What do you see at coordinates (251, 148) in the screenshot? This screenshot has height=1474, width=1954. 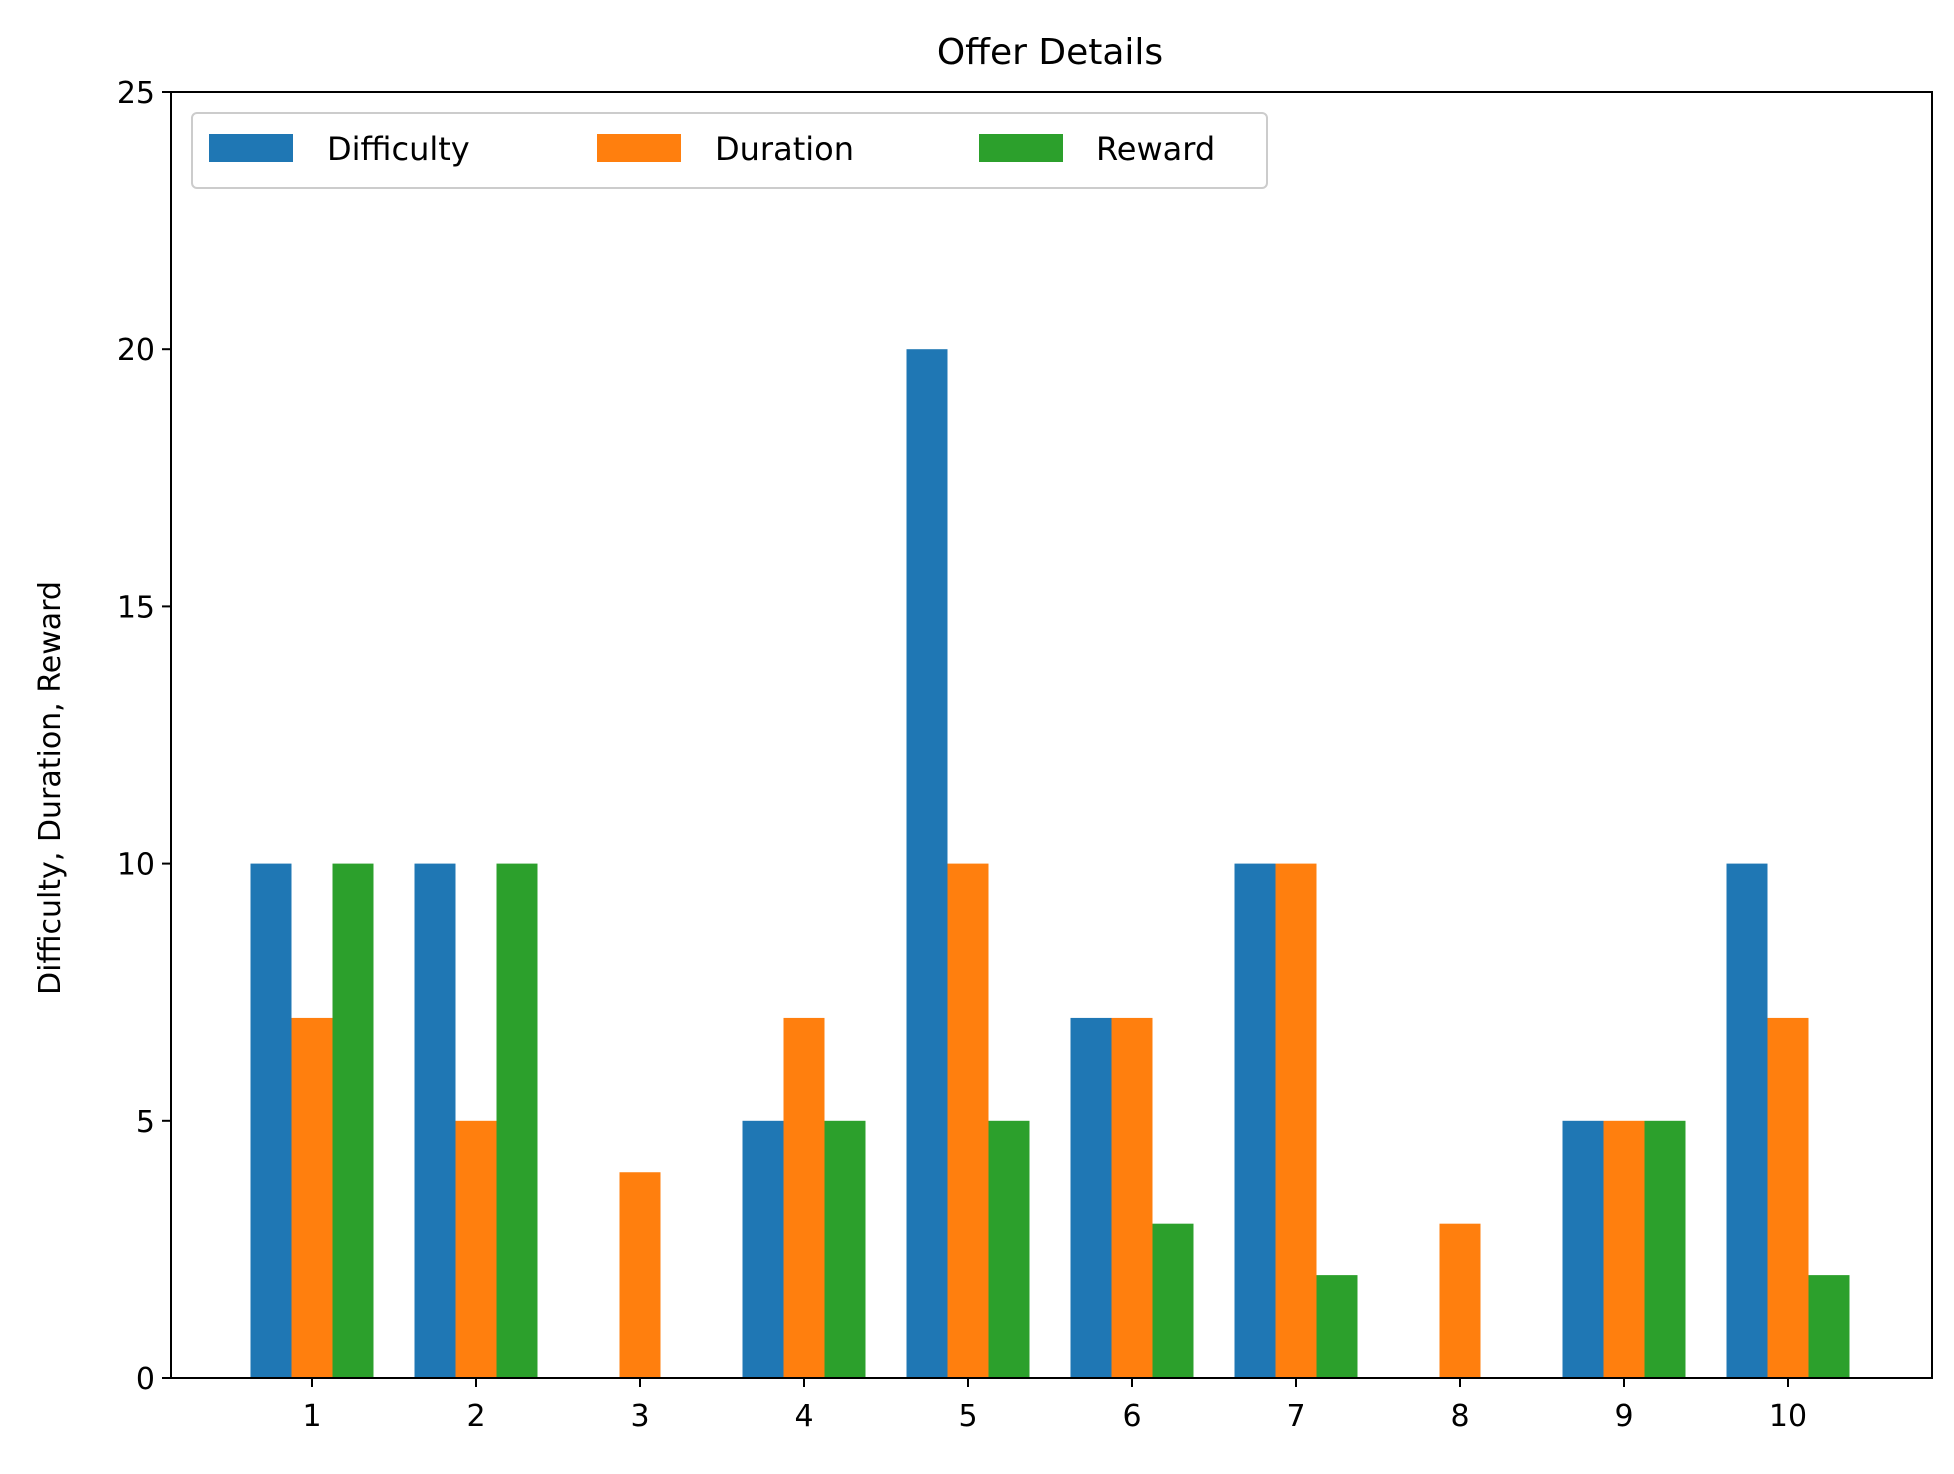 I see `legend-swatch-difficulty` at bounding box center [251, 148].